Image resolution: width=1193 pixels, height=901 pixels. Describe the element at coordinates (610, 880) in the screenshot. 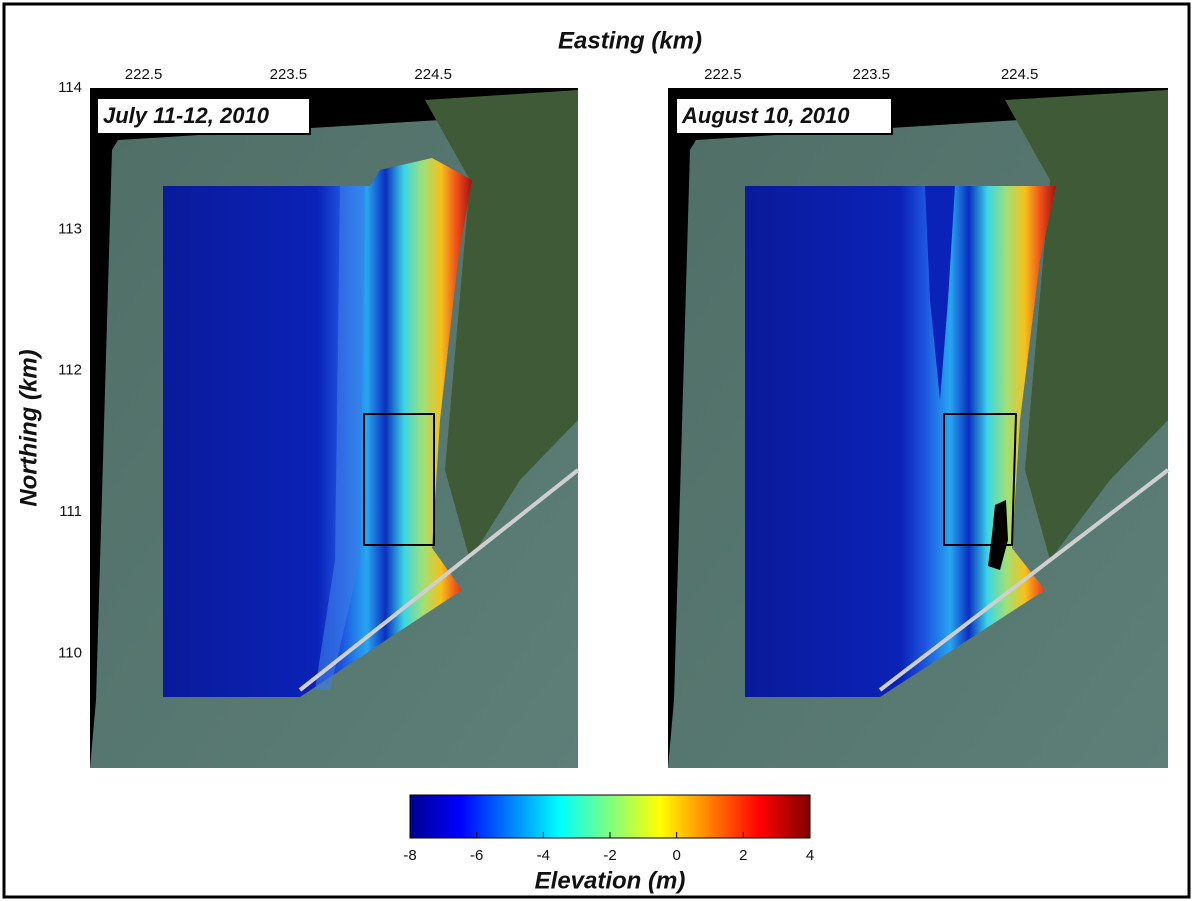

I see `colorbar-label: Elevation (m)` at that location.